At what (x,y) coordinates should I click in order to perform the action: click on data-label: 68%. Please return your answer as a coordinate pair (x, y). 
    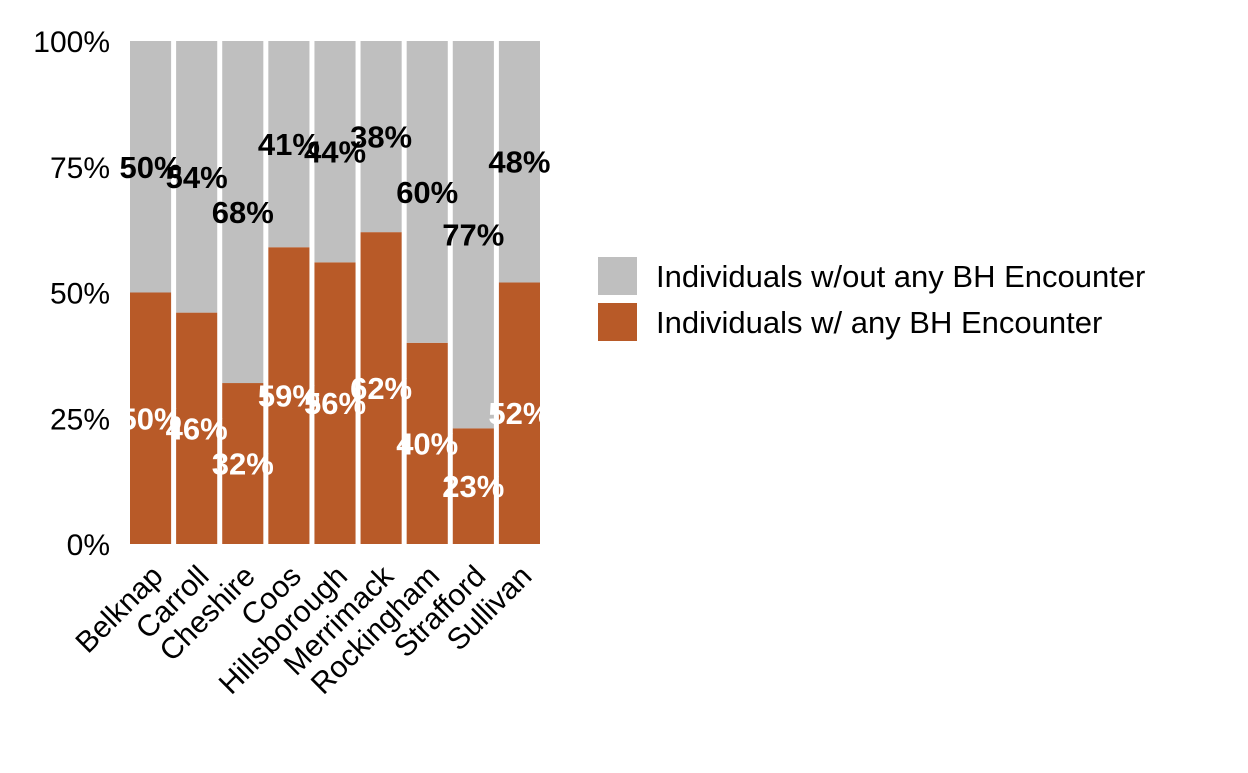
    Looking at the image, I should click on (243, 212).